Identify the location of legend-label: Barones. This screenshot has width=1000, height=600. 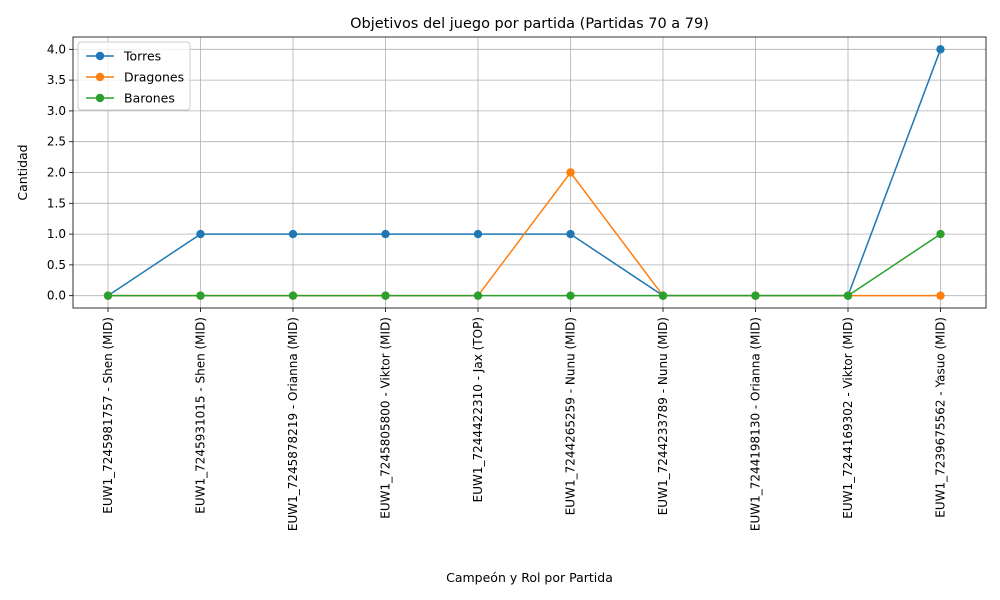
(149, 98).